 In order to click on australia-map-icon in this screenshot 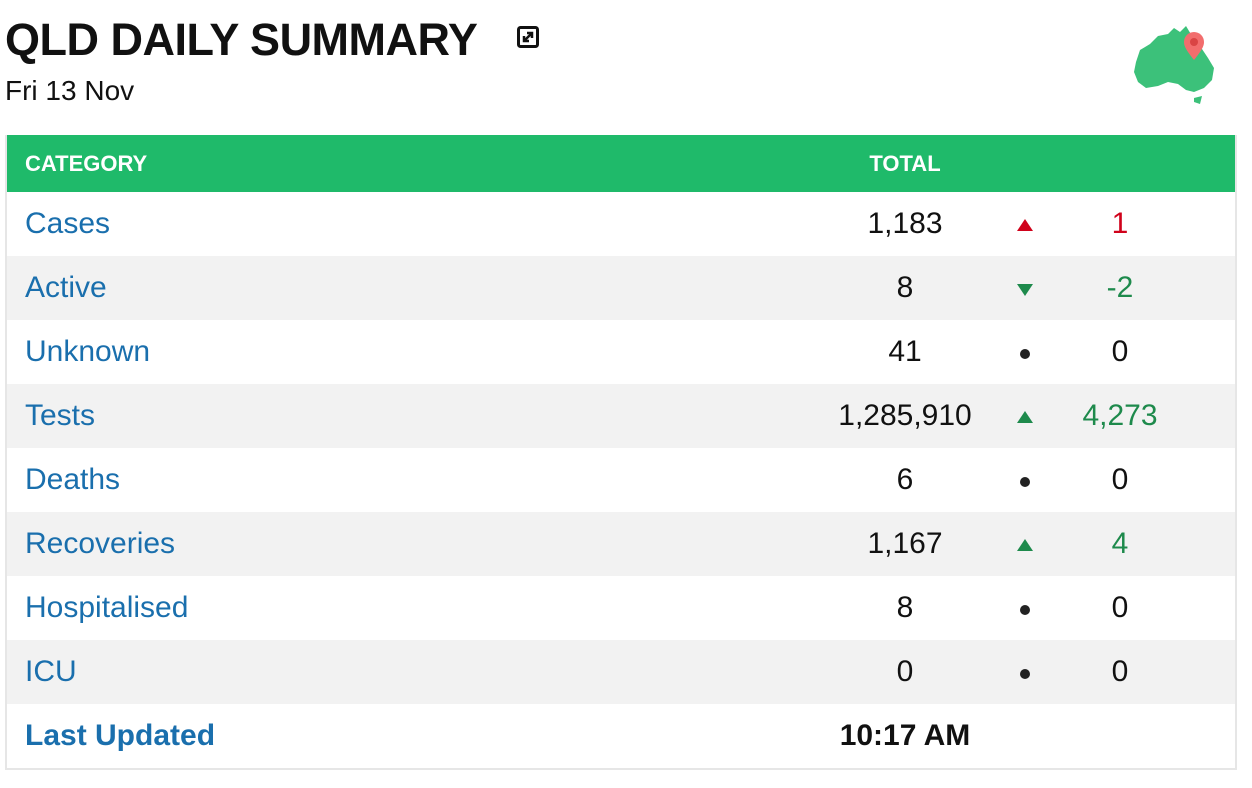, I will do `click(1174, 65)`.